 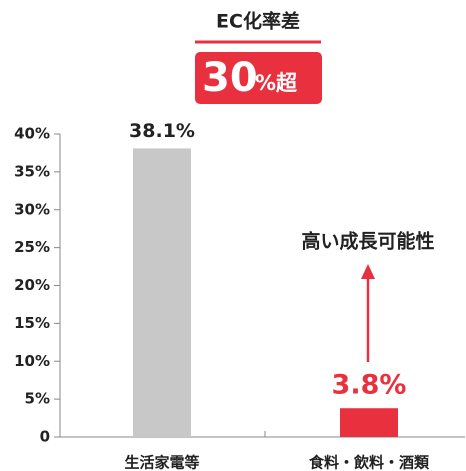 I want to click on value-label: 3.8%, so click(x=369, y=385).